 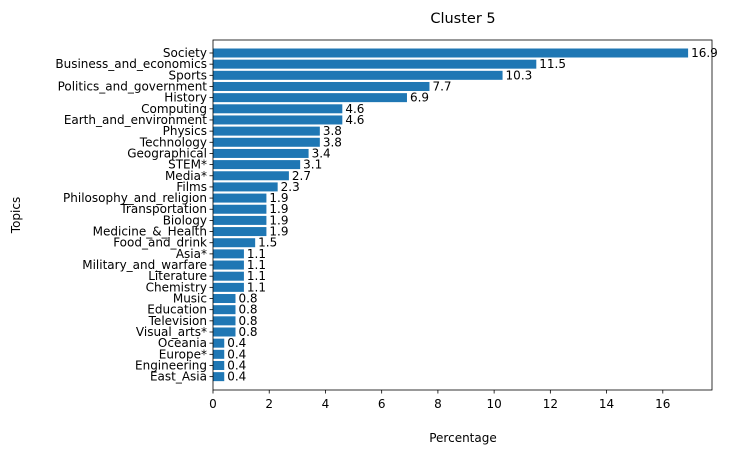 I want to click on category-label: Europe*, so click(x=183, y=354).